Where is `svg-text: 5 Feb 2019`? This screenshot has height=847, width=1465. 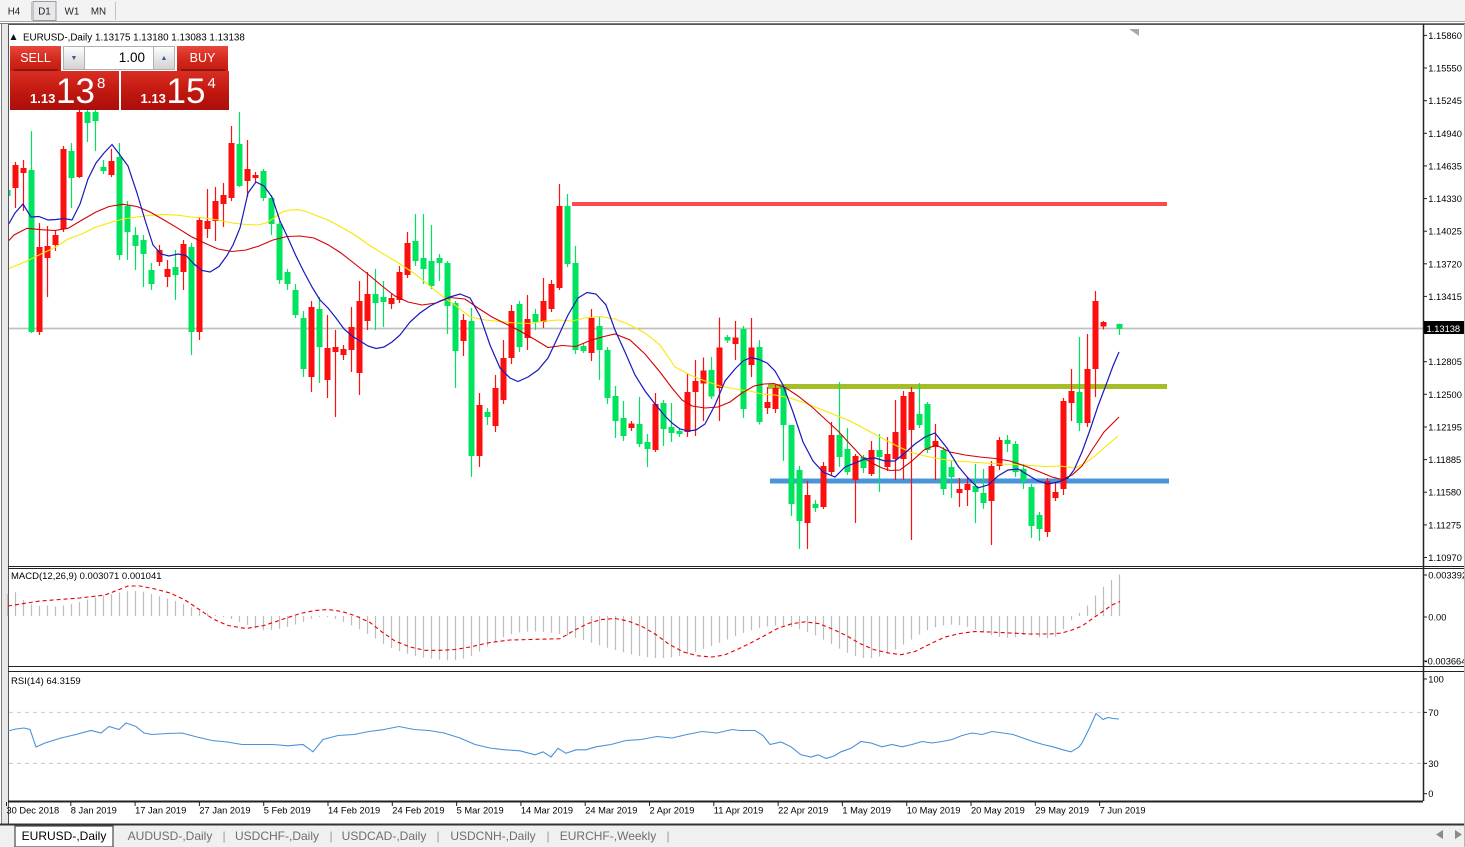 svg-text: 5 Feb 2019 is located at coordinates (287, 811).